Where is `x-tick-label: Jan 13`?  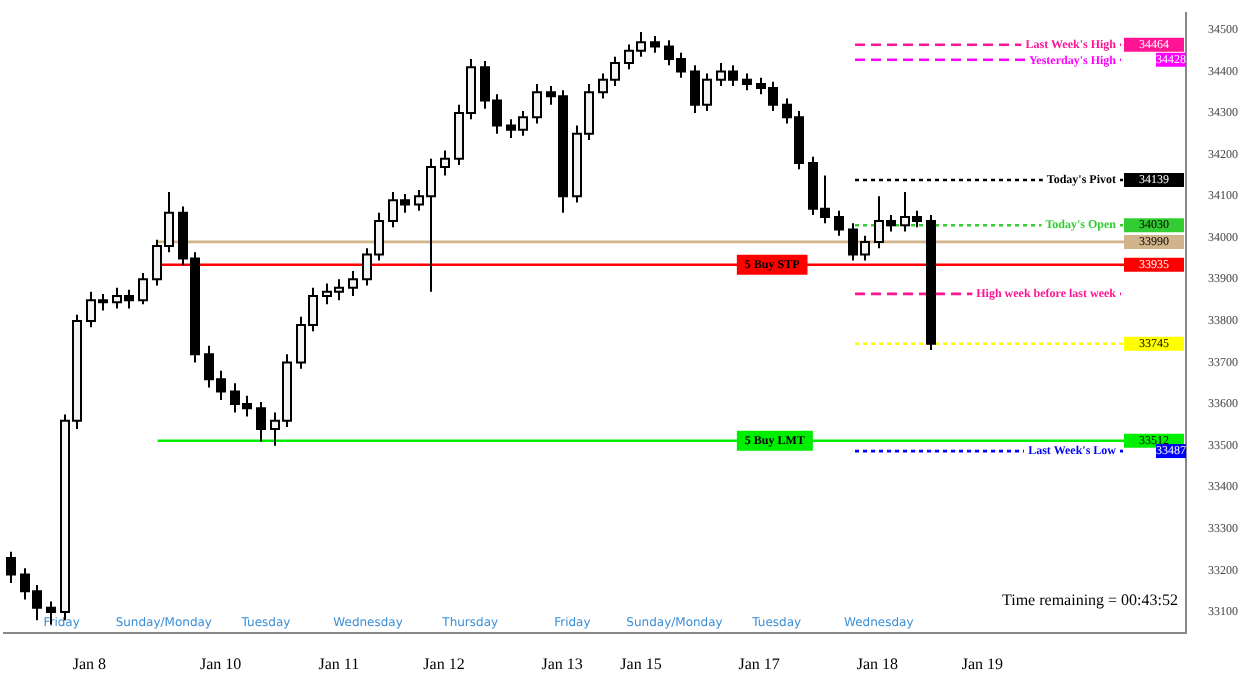 x-tick-label: Jan 13 is located at coordinates (562, 663).